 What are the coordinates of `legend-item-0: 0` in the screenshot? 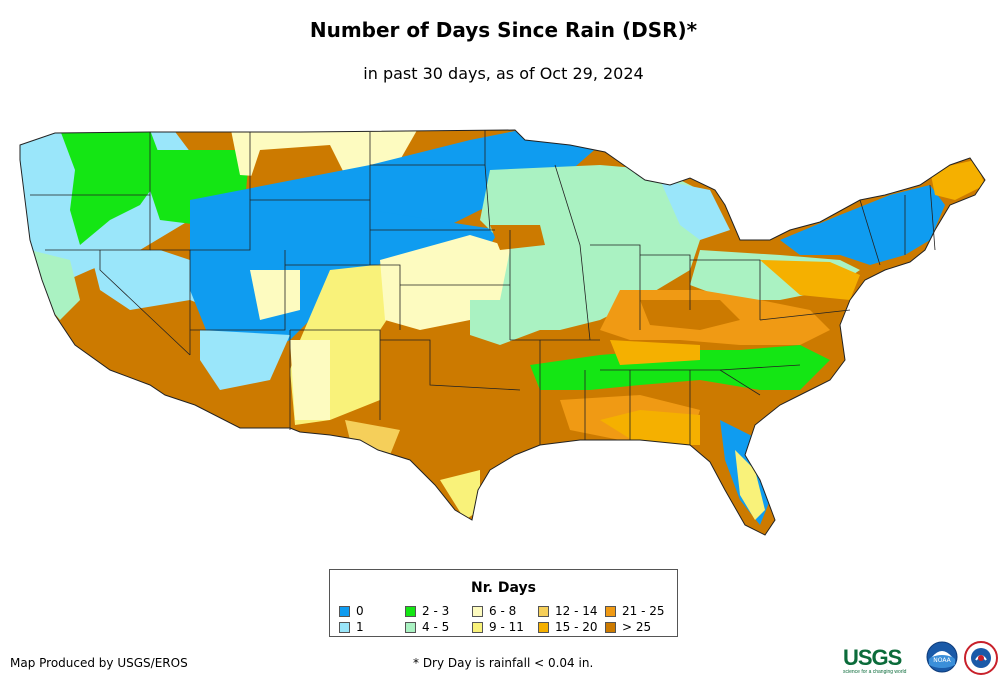 It's located at (351, 611).